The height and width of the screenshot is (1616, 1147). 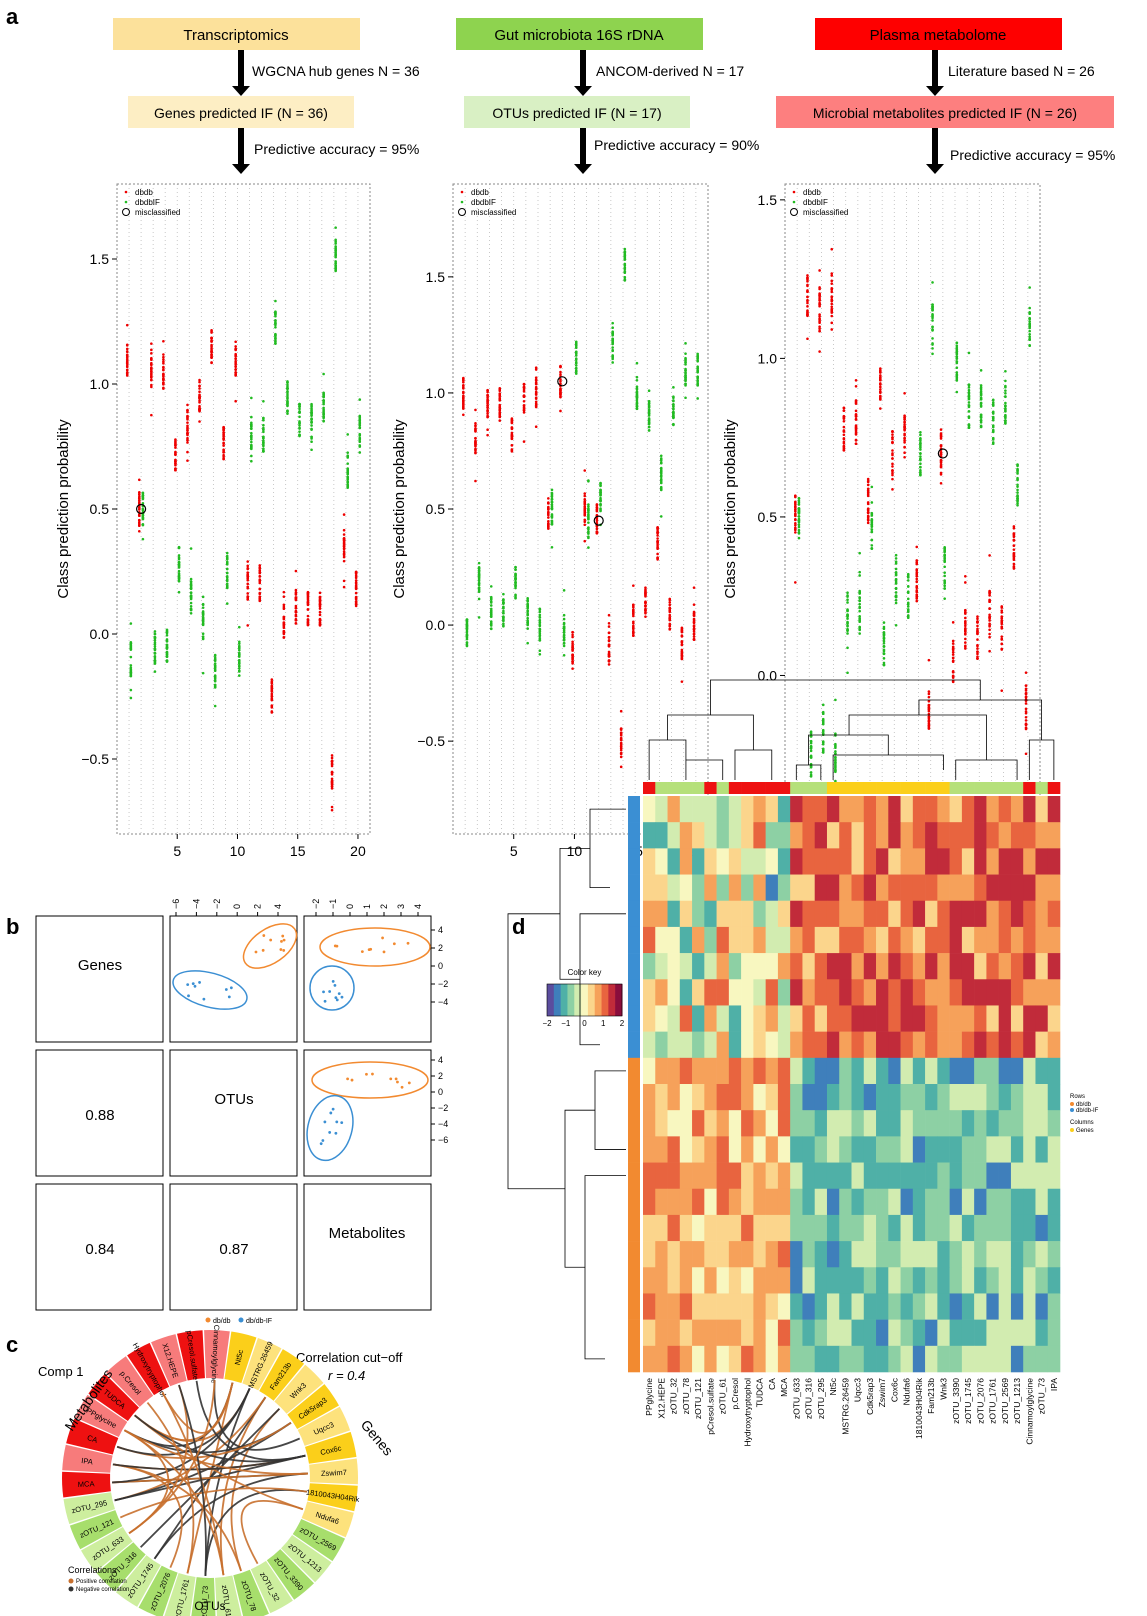 What do you see at coordinates (809, 1398) in the screenshot?
I see `column-label: zOTU_316` at bounding box center [809, 1398].